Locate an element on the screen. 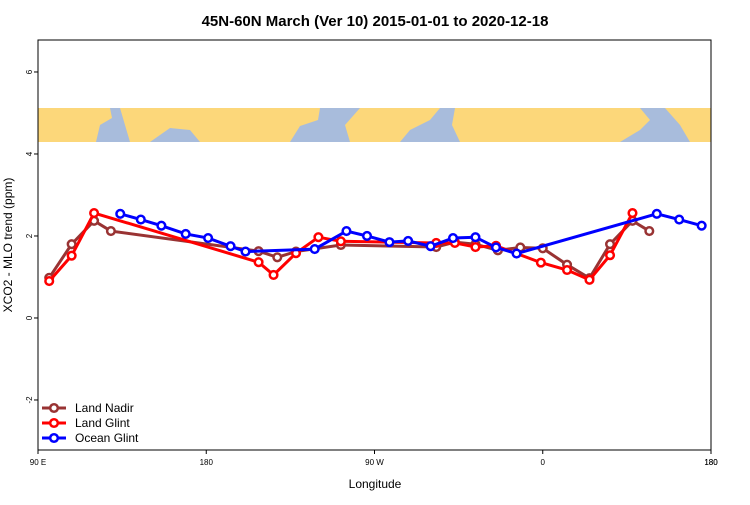  x-tick-label: 90 E is located at coordinates (38, 462).